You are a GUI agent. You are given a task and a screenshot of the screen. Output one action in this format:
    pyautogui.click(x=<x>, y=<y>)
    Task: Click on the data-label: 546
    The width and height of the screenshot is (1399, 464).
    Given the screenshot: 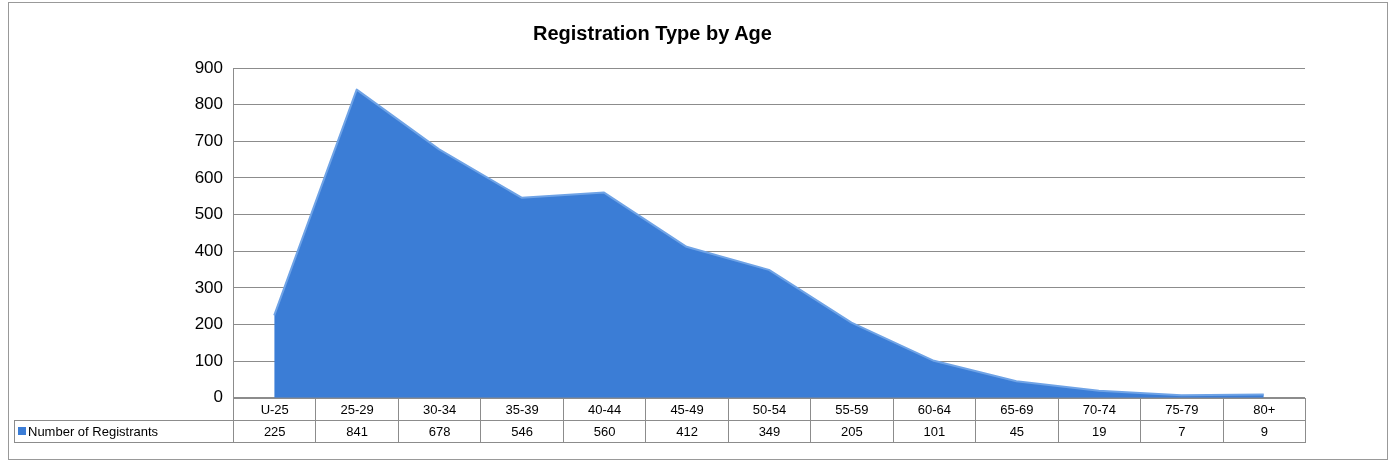 What is the action you would take?
    pyautogui.click(x=522, y=431)
    